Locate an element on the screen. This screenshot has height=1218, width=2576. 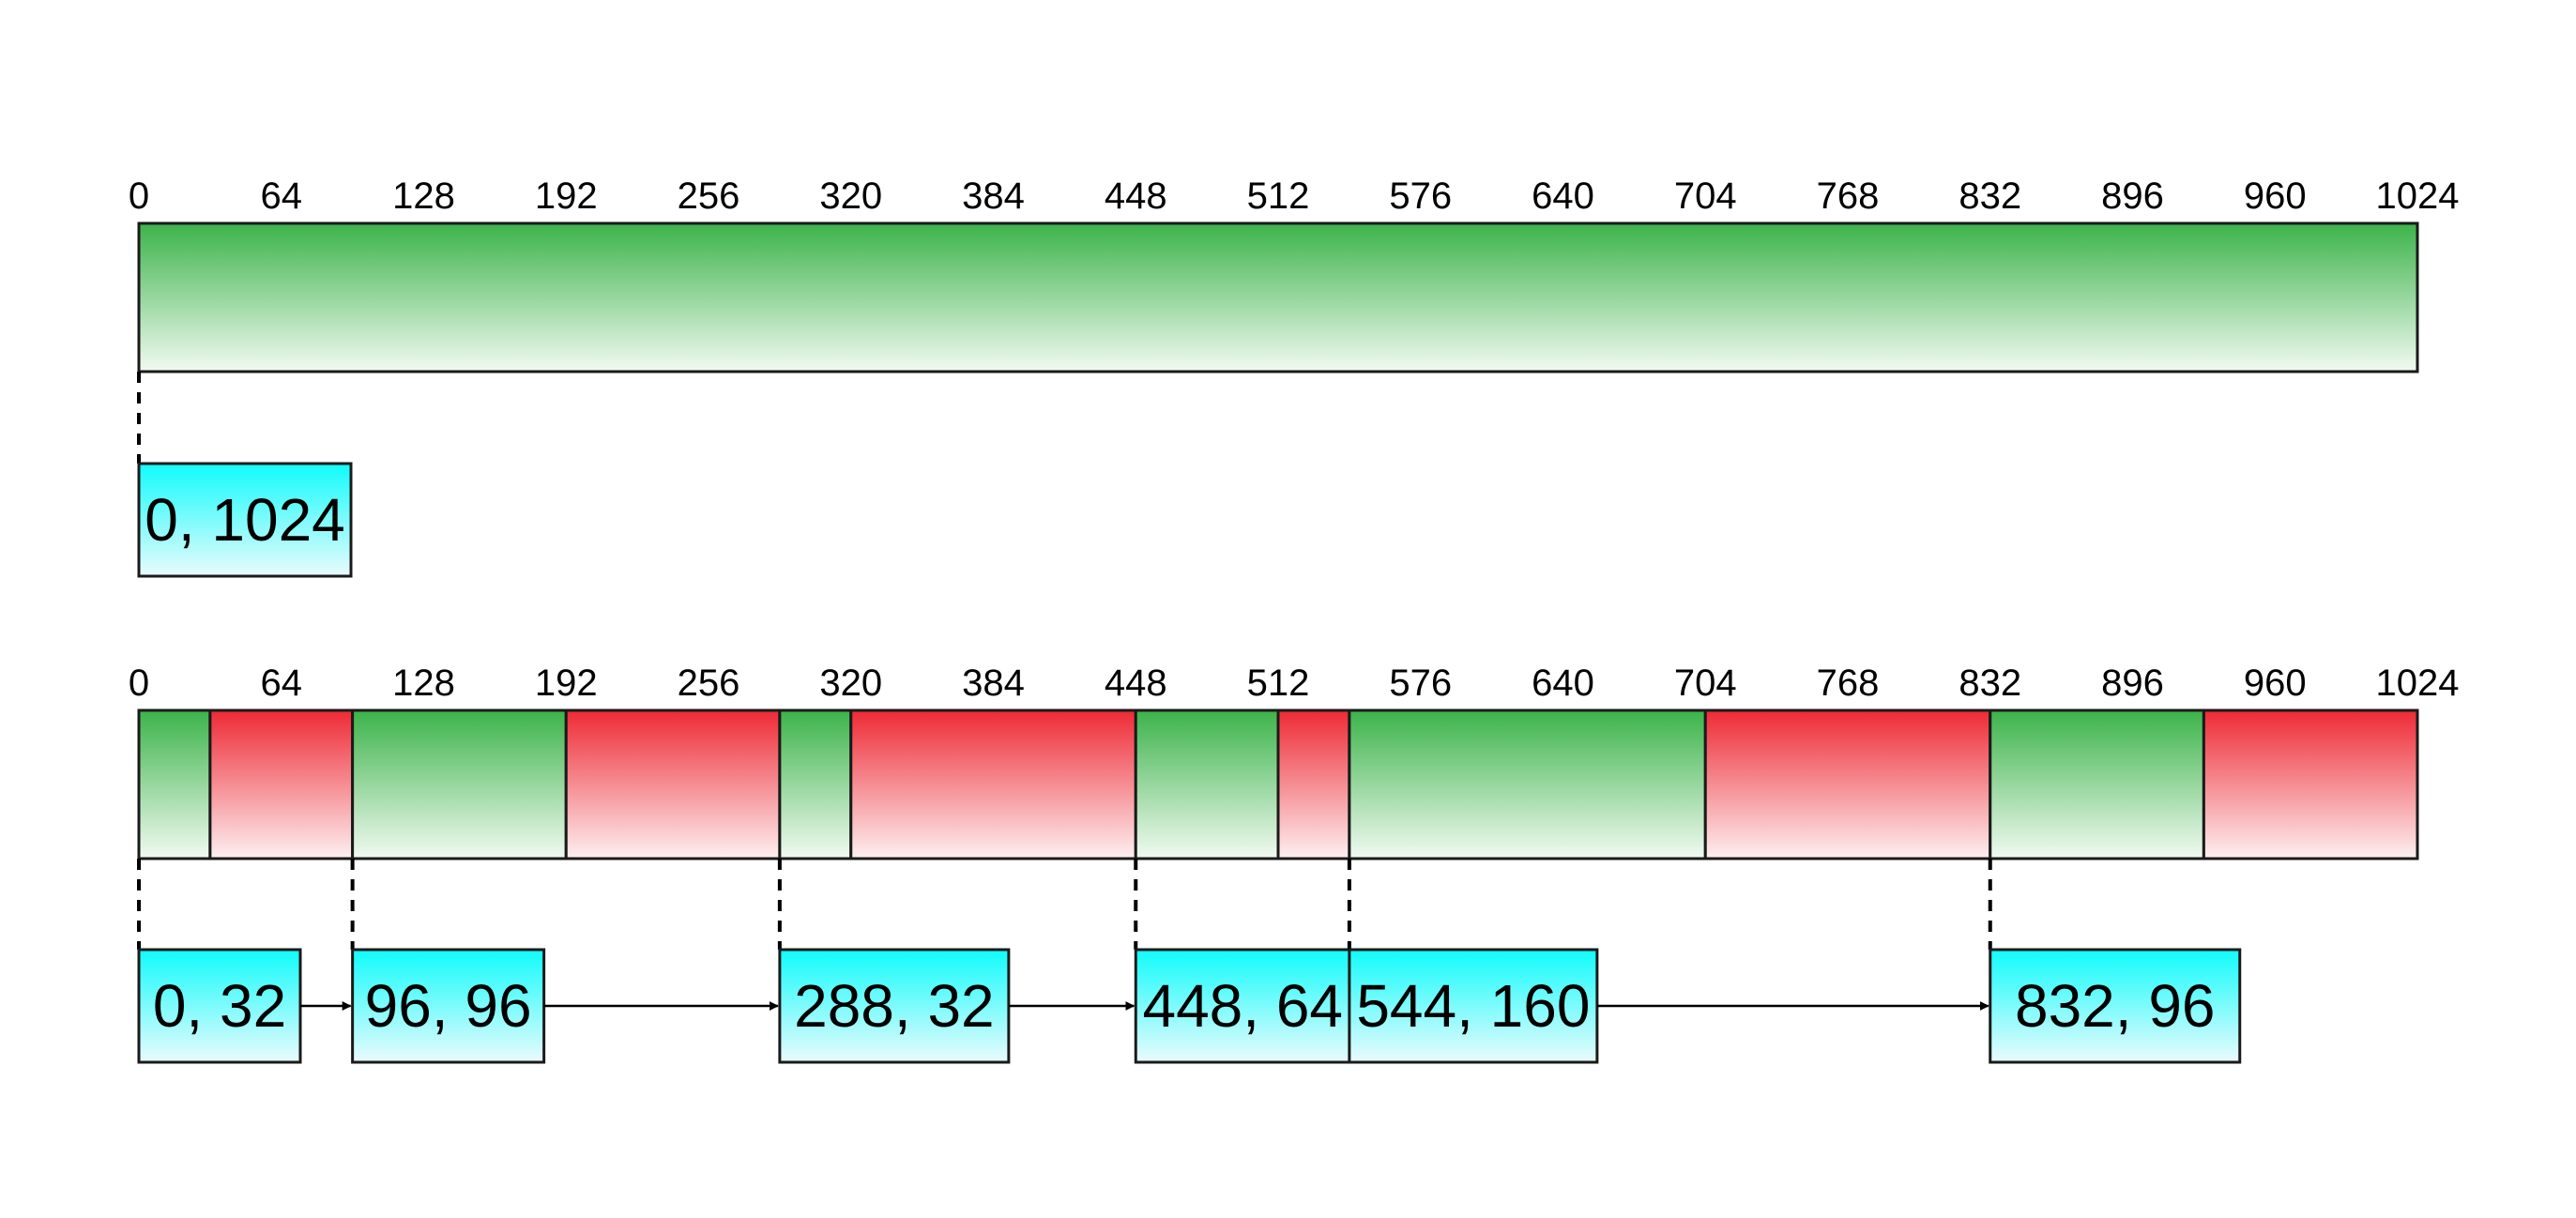
free-list-node-label: 0, 1024 is located at coordinates (245, 520).